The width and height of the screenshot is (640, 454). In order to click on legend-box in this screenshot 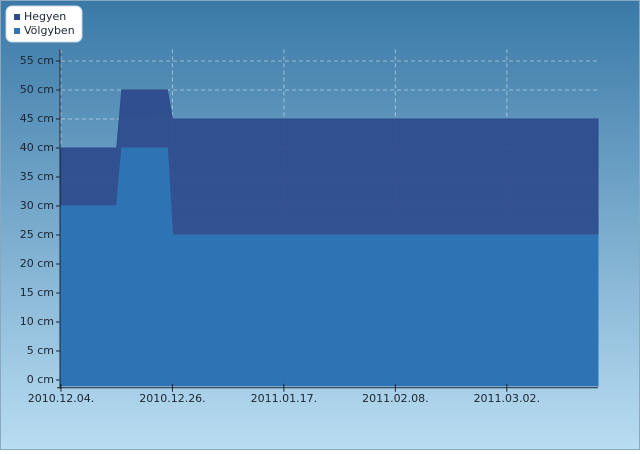, I will do `click(44, 24)`.